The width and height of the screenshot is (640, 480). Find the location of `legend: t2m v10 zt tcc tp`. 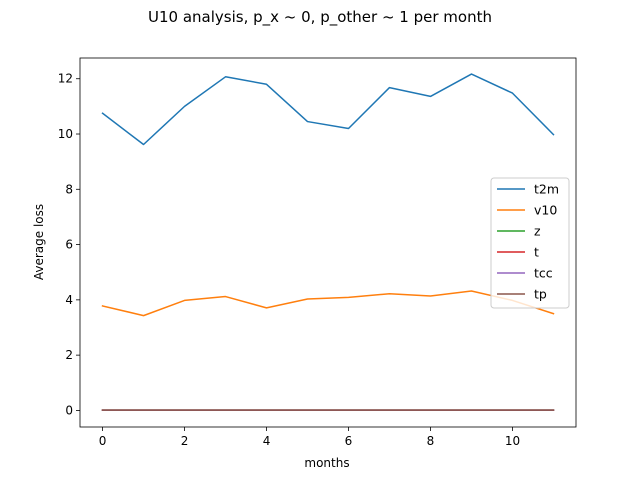

legend: t2m v10 zt tcc tp is located at coordinates (530, 243).